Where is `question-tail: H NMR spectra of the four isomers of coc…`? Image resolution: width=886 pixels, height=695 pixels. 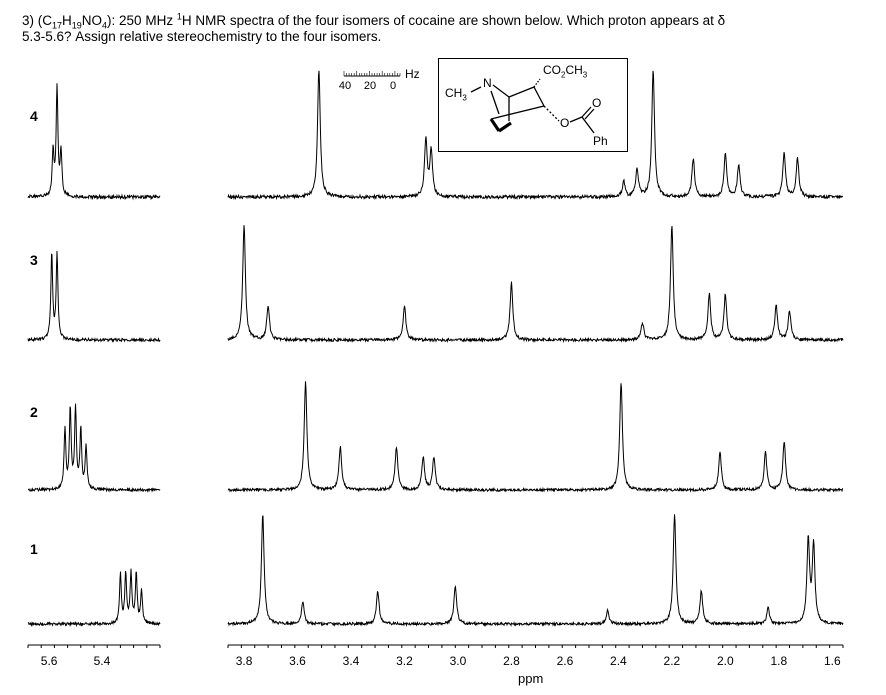
question-tail: H NMR spectra of the four isomers of coc… is located at coordinates (453, 20).